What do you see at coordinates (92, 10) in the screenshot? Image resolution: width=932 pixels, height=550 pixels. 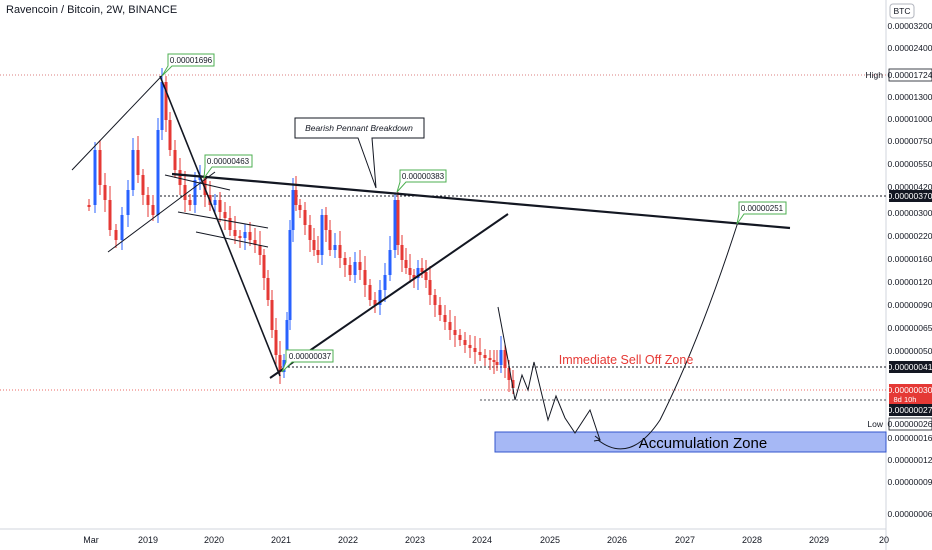 I see `chart-title: Ravencoin / Bitcoin, 2W, BINANCE` at bounding box center [92, 10].